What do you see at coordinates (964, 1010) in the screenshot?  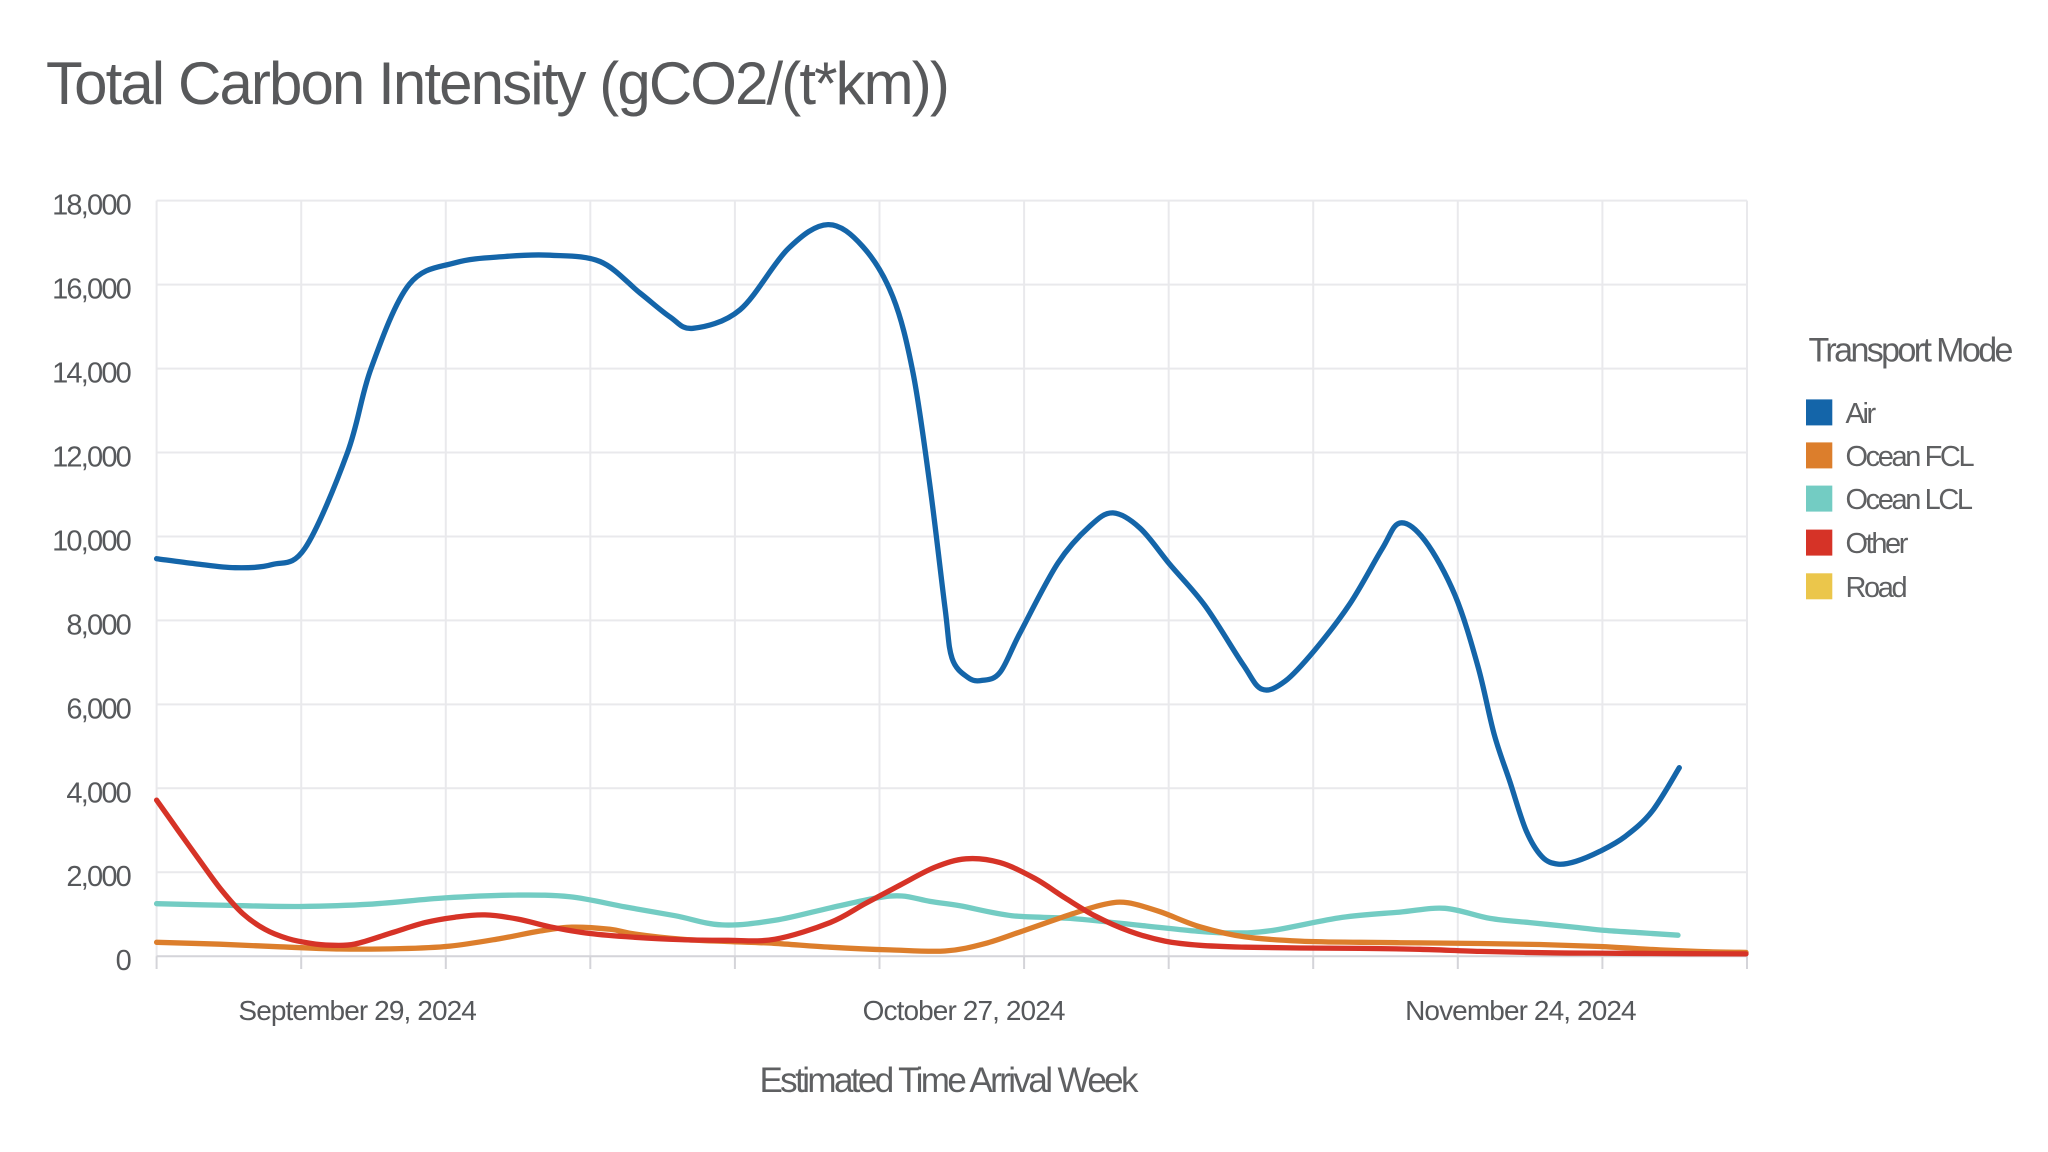 I see `svg-text: October 27, 2024` at bounding box center [964, 1010].